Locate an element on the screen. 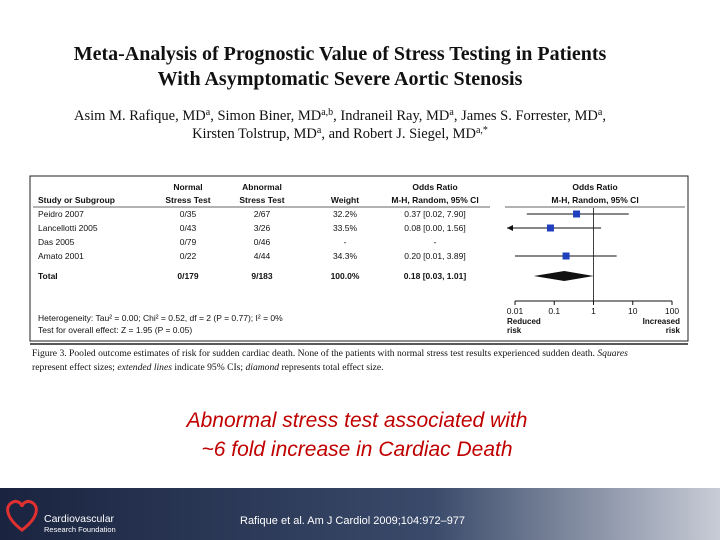 This screenshot has height=540, width=720. table-cell: 0/46 is located at coordinates (262, 242).